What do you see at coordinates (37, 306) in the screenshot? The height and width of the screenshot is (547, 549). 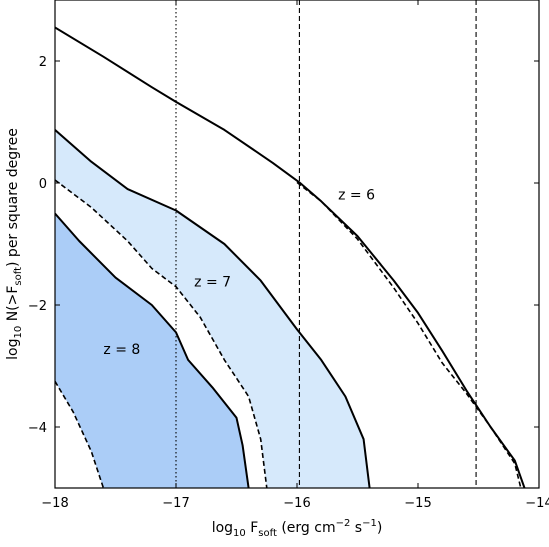 I see `y-tick-label: −2` at bounding box center [37, 306].